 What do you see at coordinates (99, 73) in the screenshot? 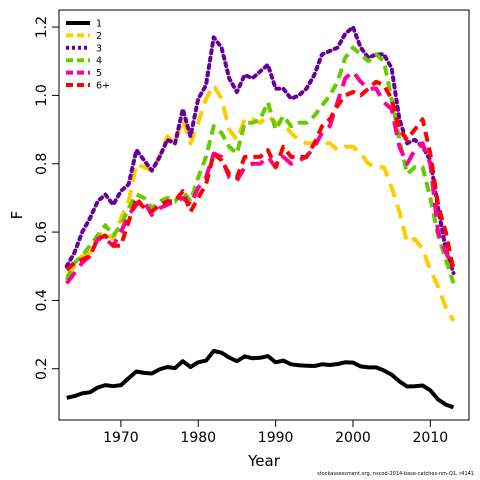
I see `legend-label-5: 5` at bounding box center [99, 73].